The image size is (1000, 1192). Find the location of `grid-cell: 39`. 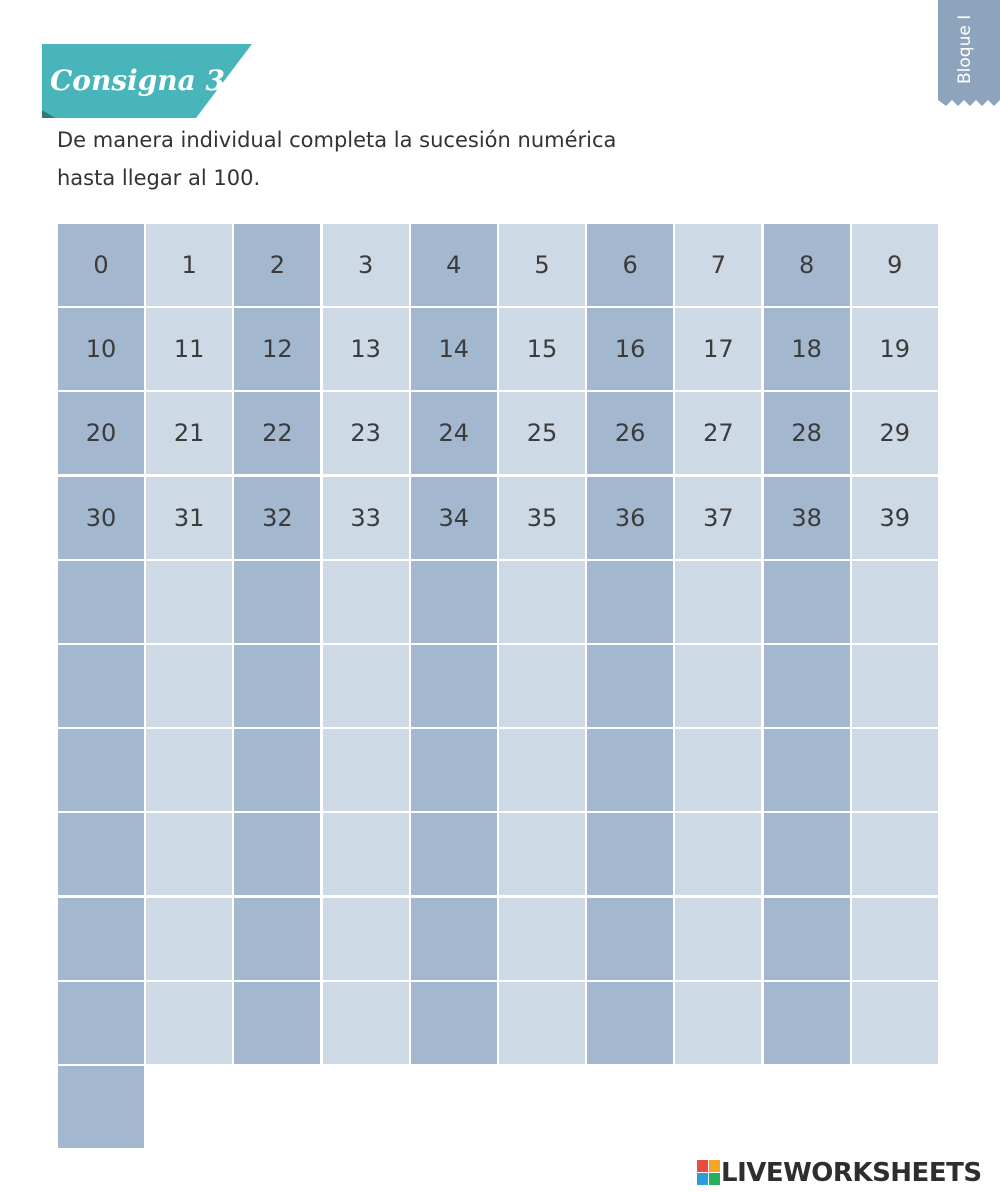

grid-cell: 39 is located at coordinates (894, 517).